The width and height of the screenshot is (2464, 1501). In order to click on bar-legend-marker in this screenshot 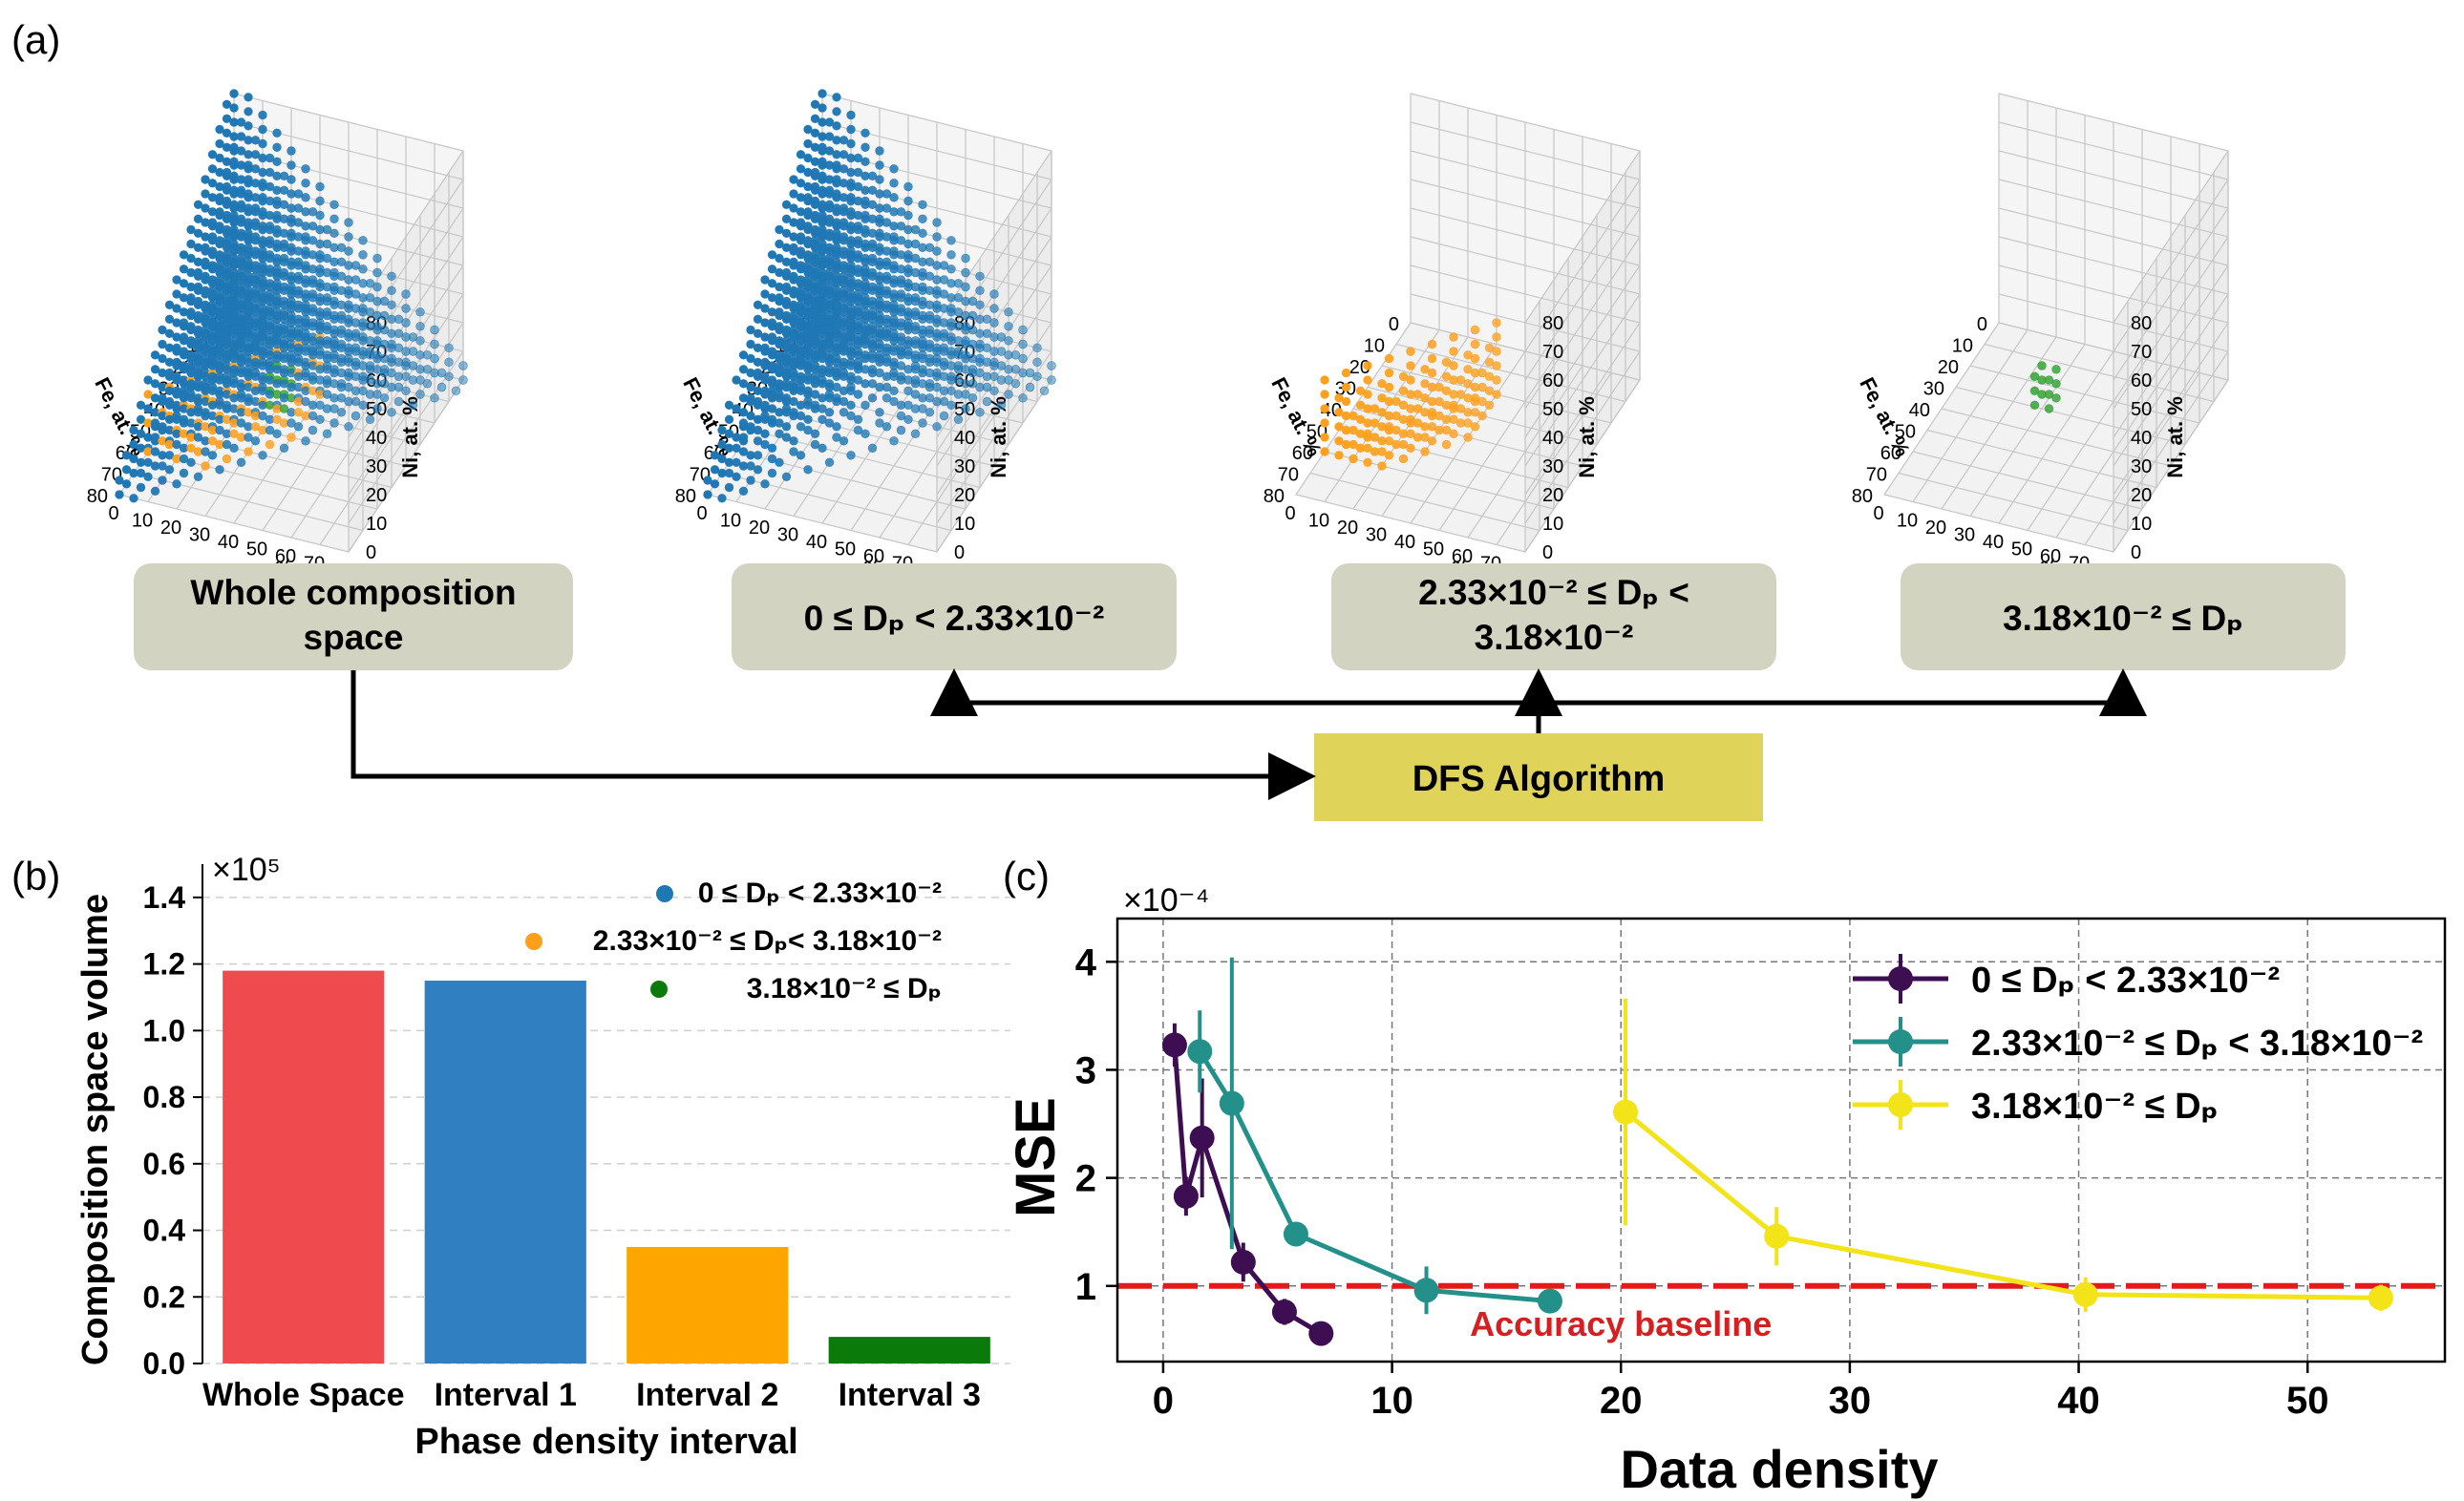, I will do `click(533, 942)`.